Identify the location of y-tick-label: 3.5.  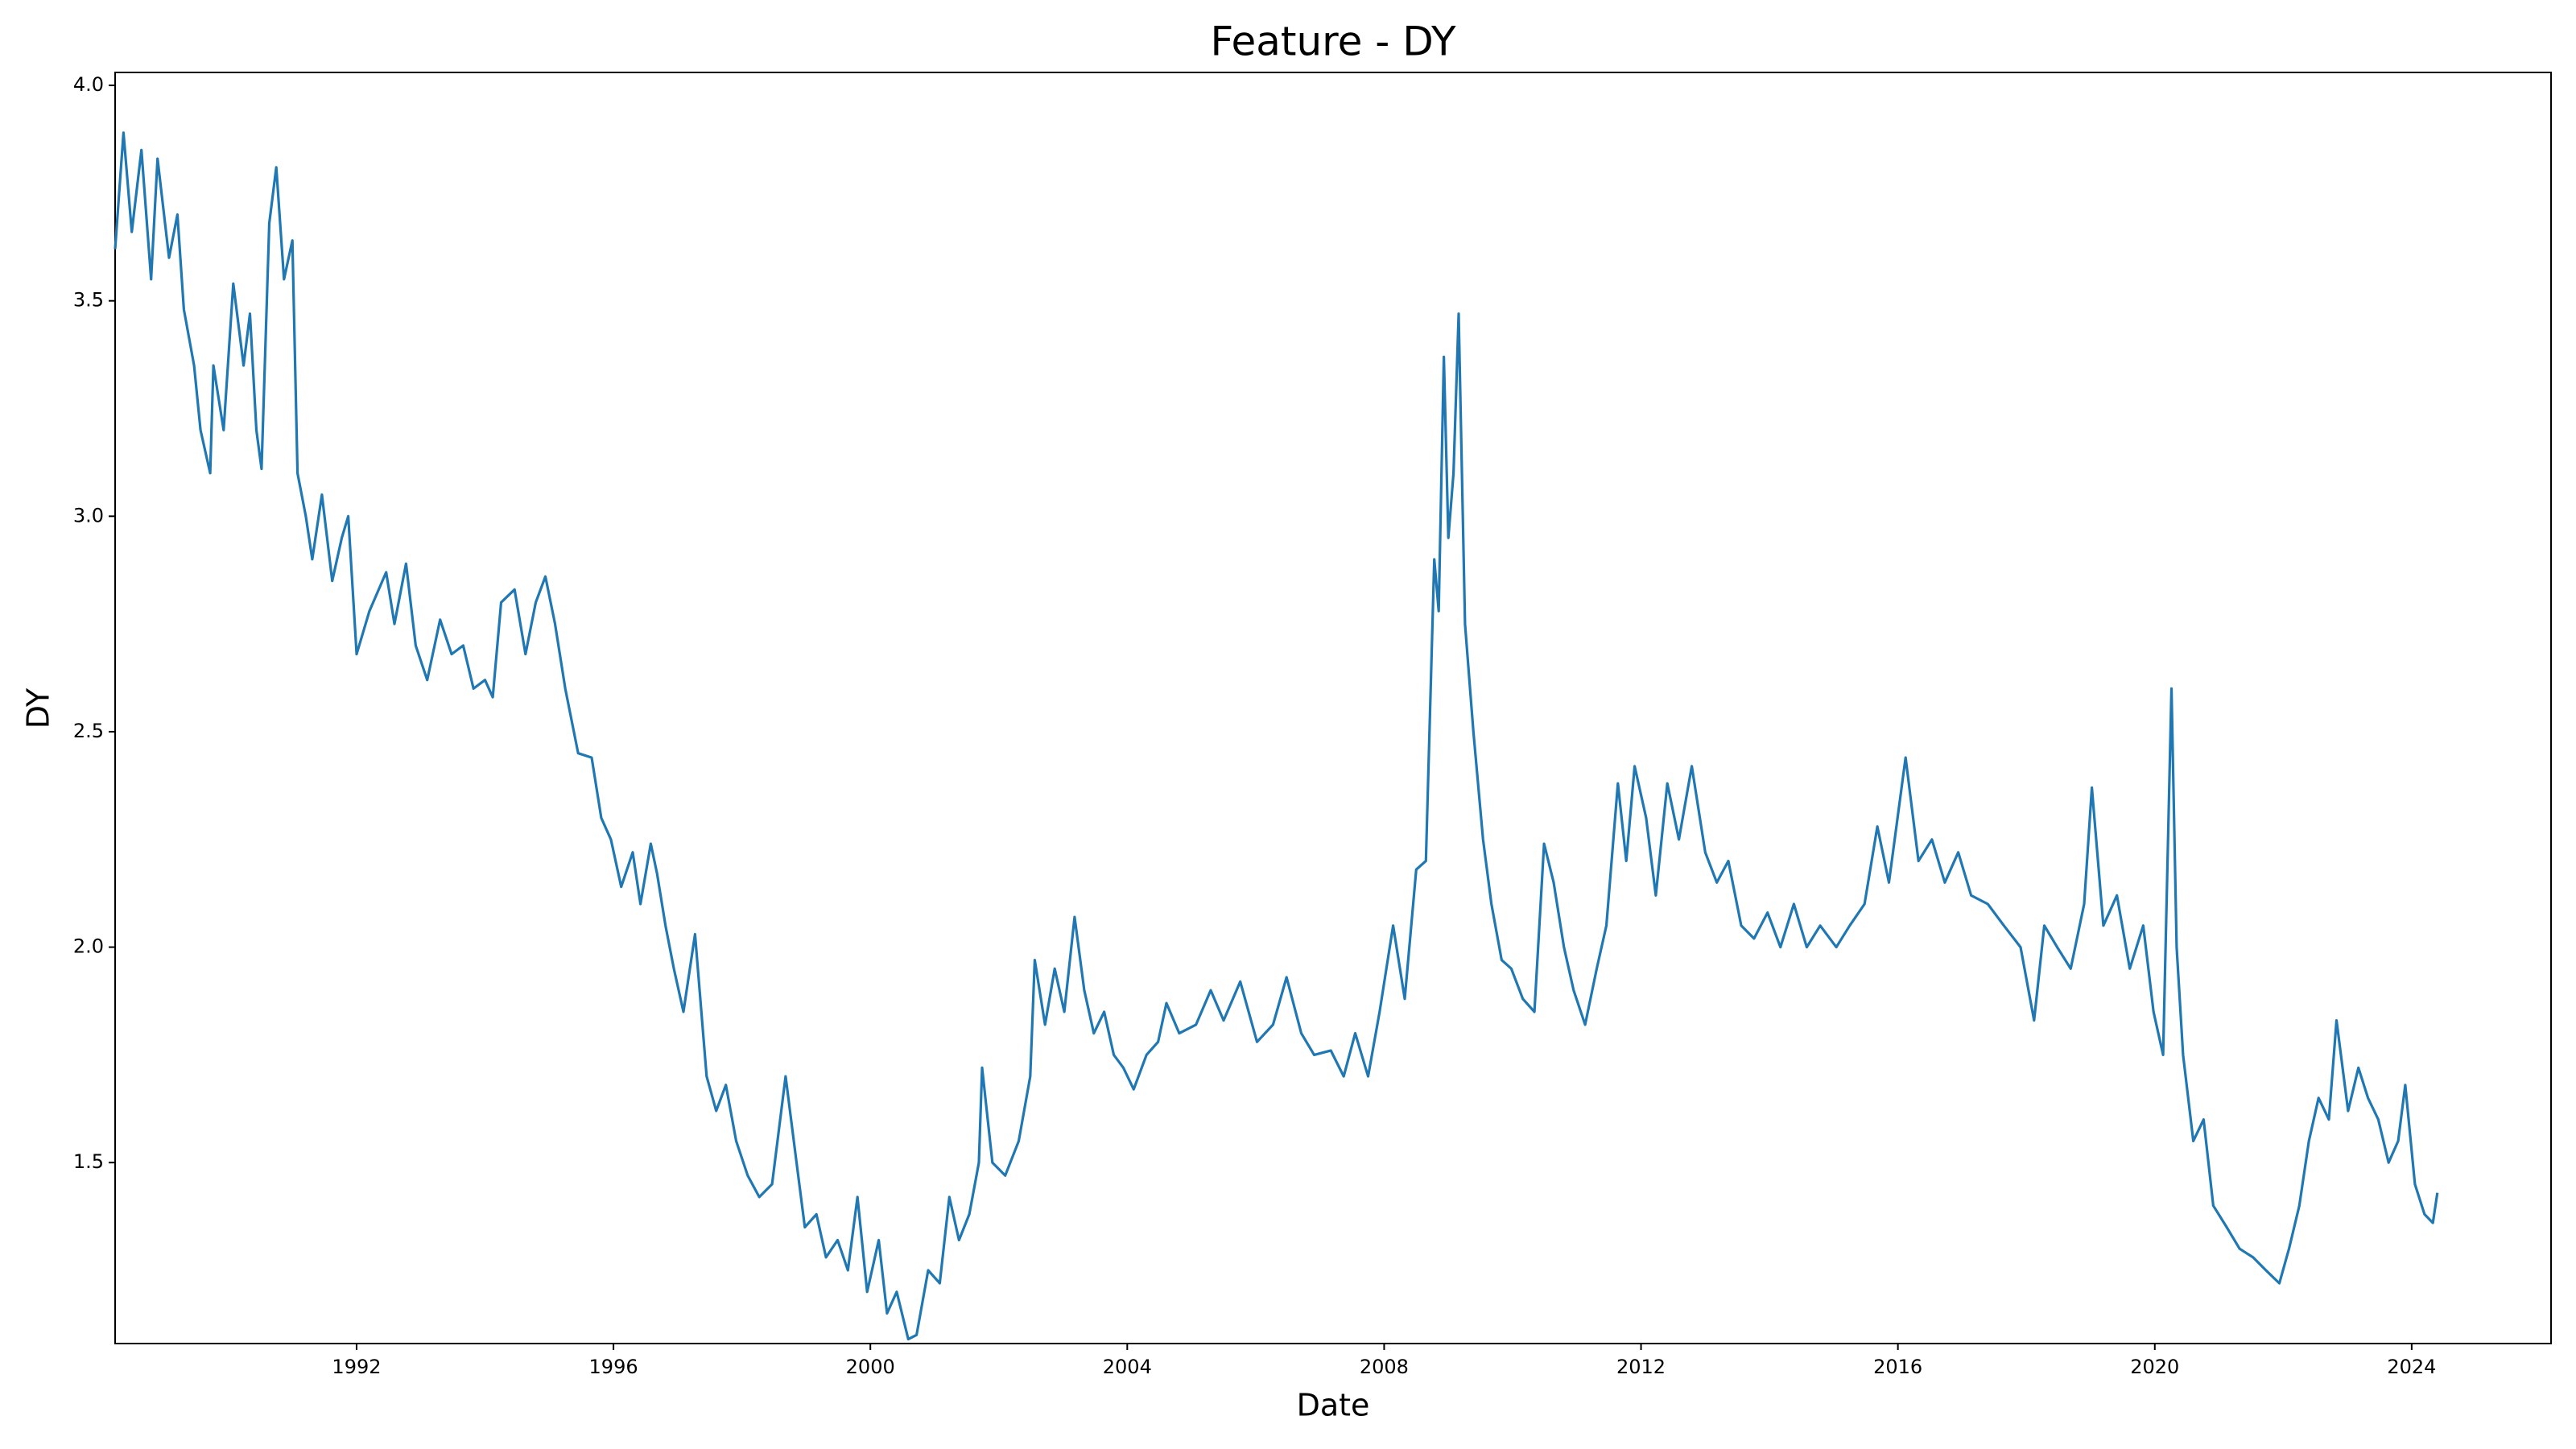
(88, 300).